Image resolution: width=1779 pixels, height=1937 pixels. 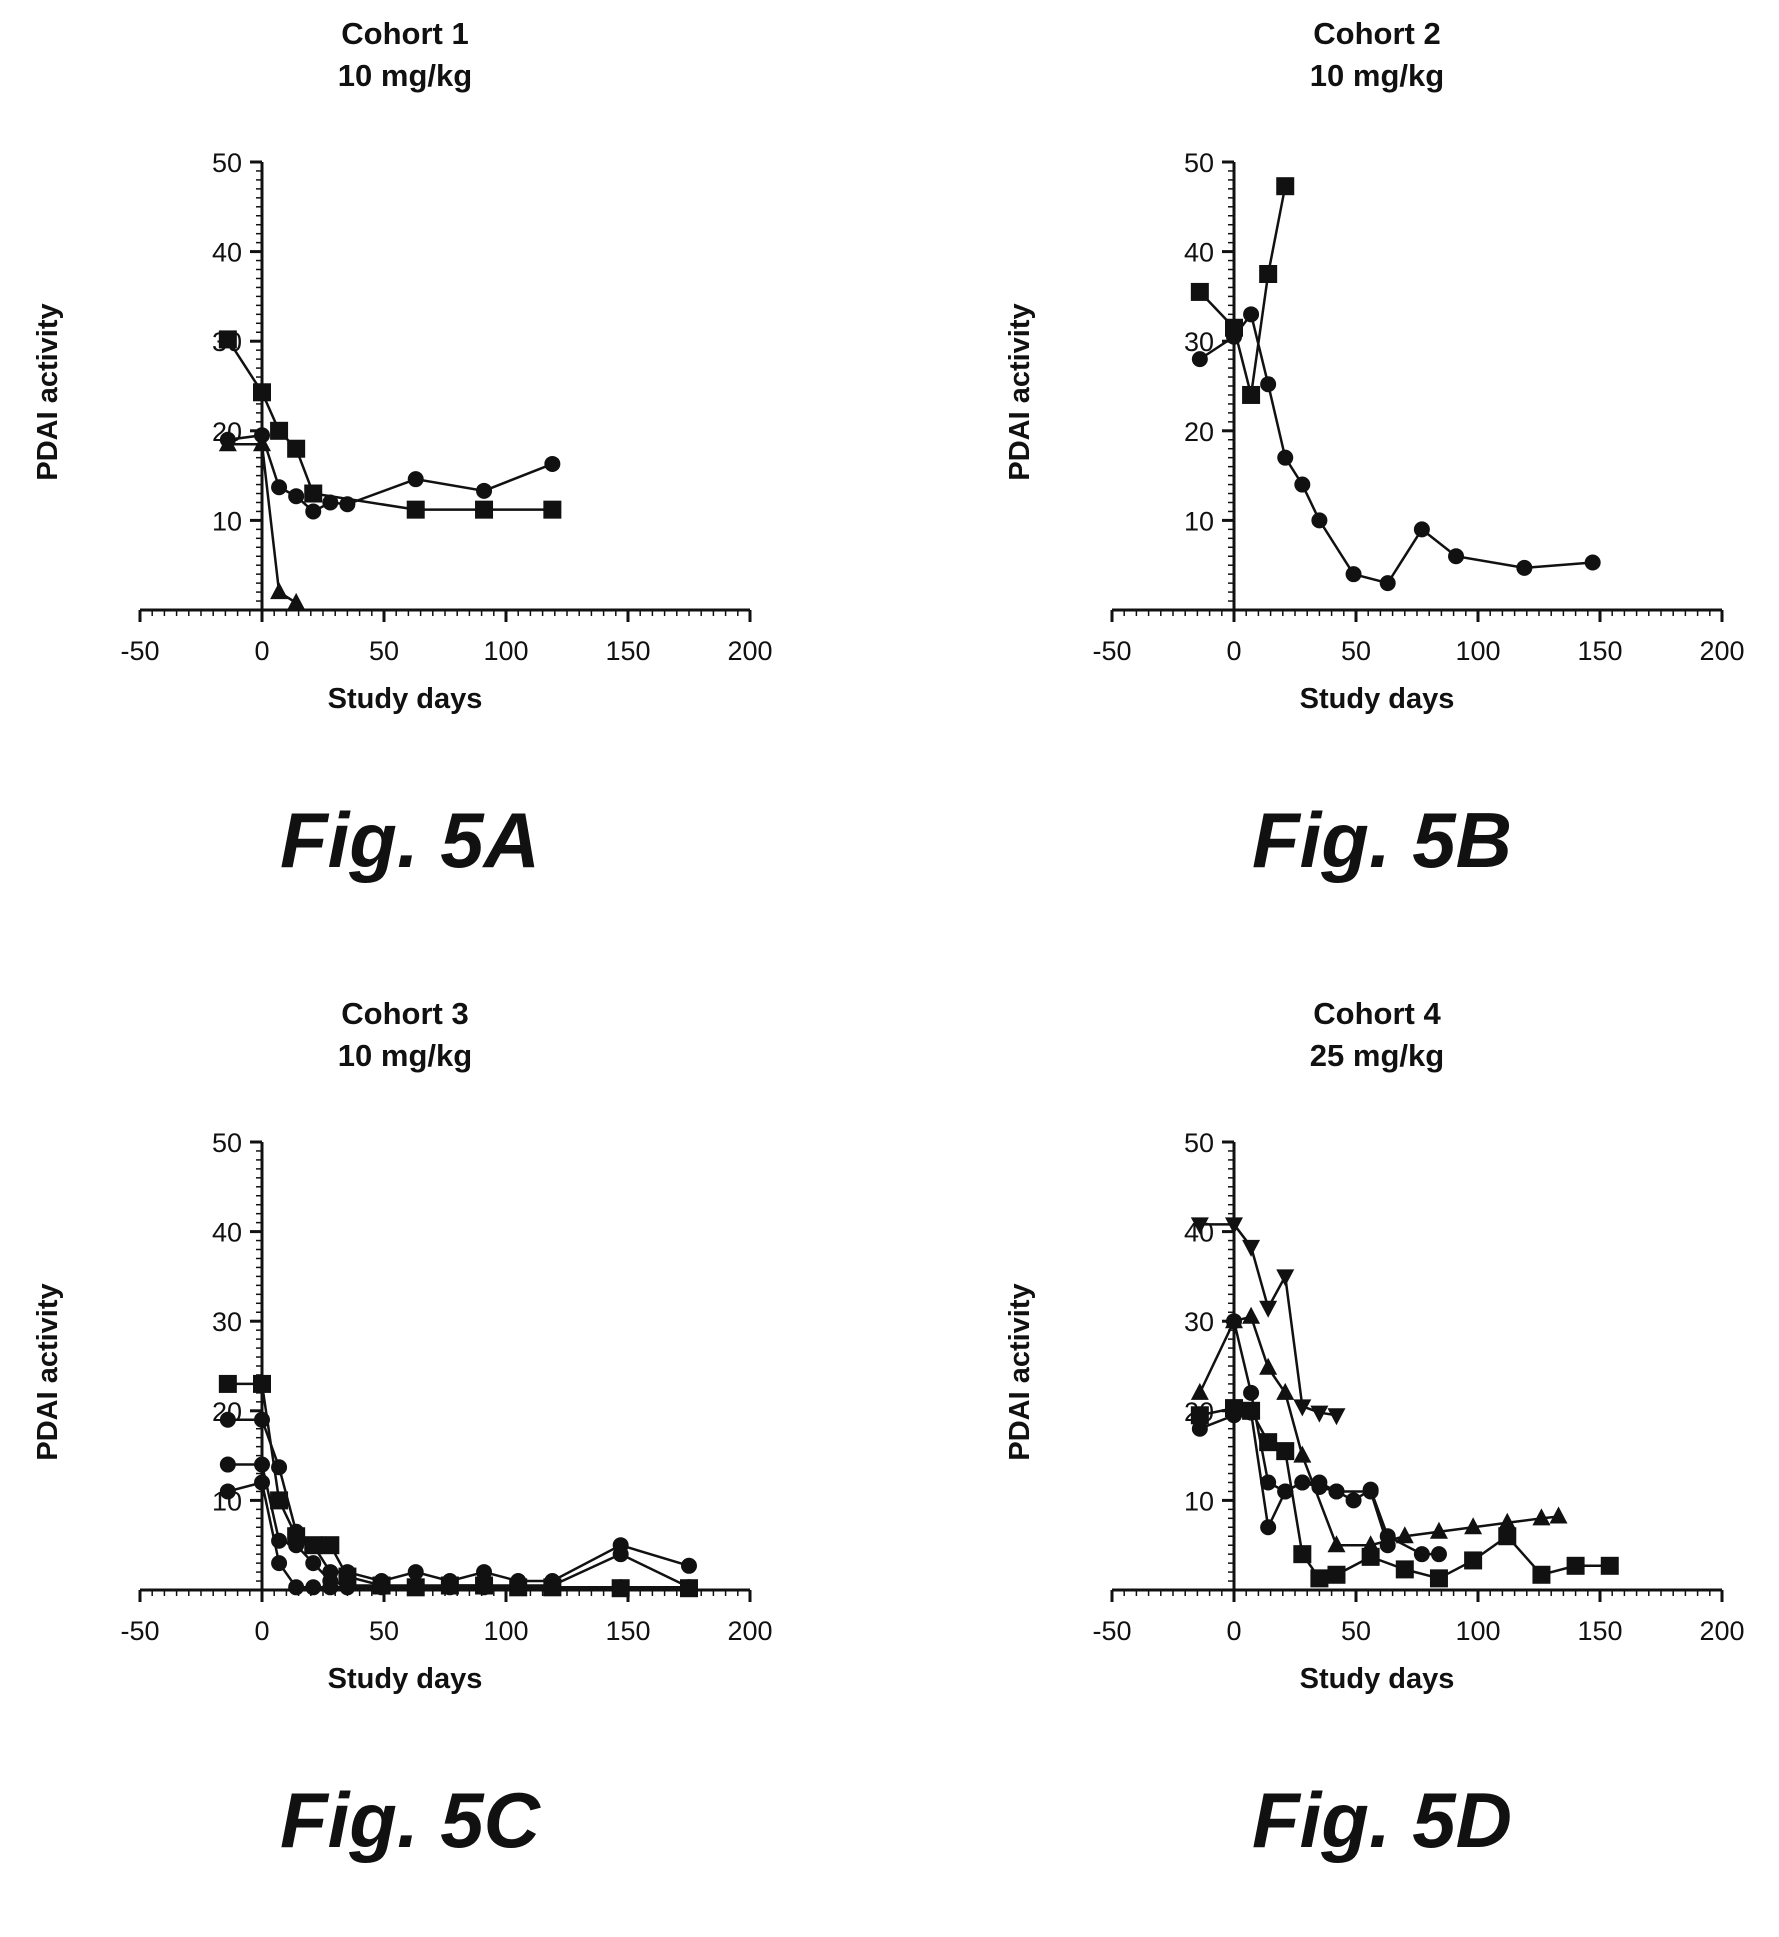 I want to click on figure-caption: Fig. 5A, so click(x=409, y=840).